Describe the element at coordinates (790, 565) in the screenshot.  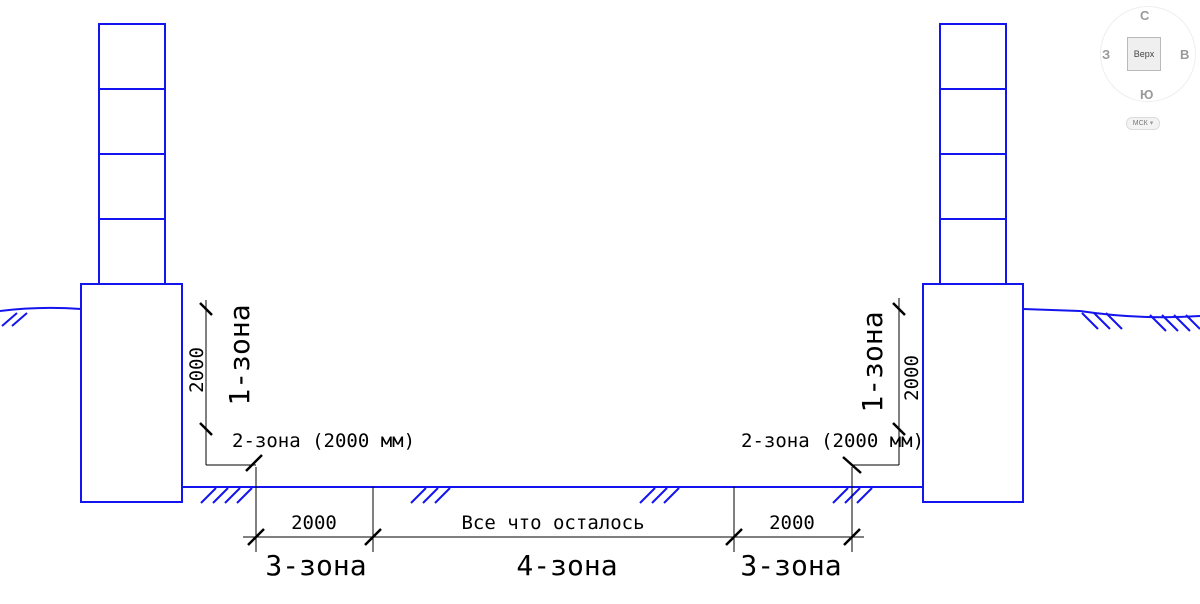
I see `zone3-right-label: 3-зона` at that location.